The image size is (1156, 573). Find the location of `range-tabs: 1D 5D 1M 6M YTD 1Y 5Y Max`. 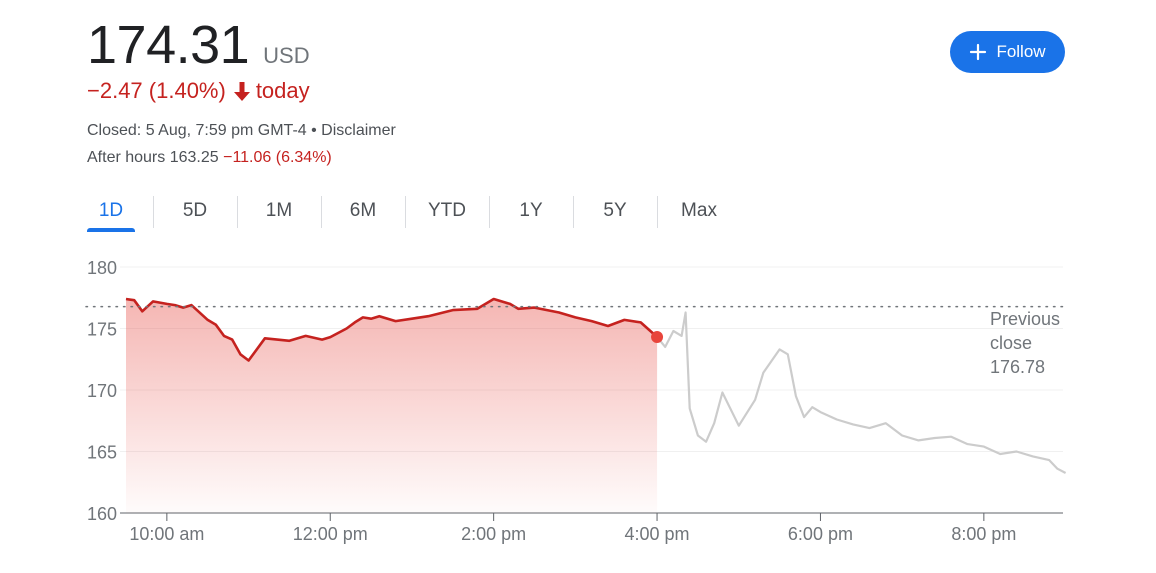

range-tabs: 1D 5D 1M 6M YTD 1Y 5Y Max is located at coordinates (414, 213).